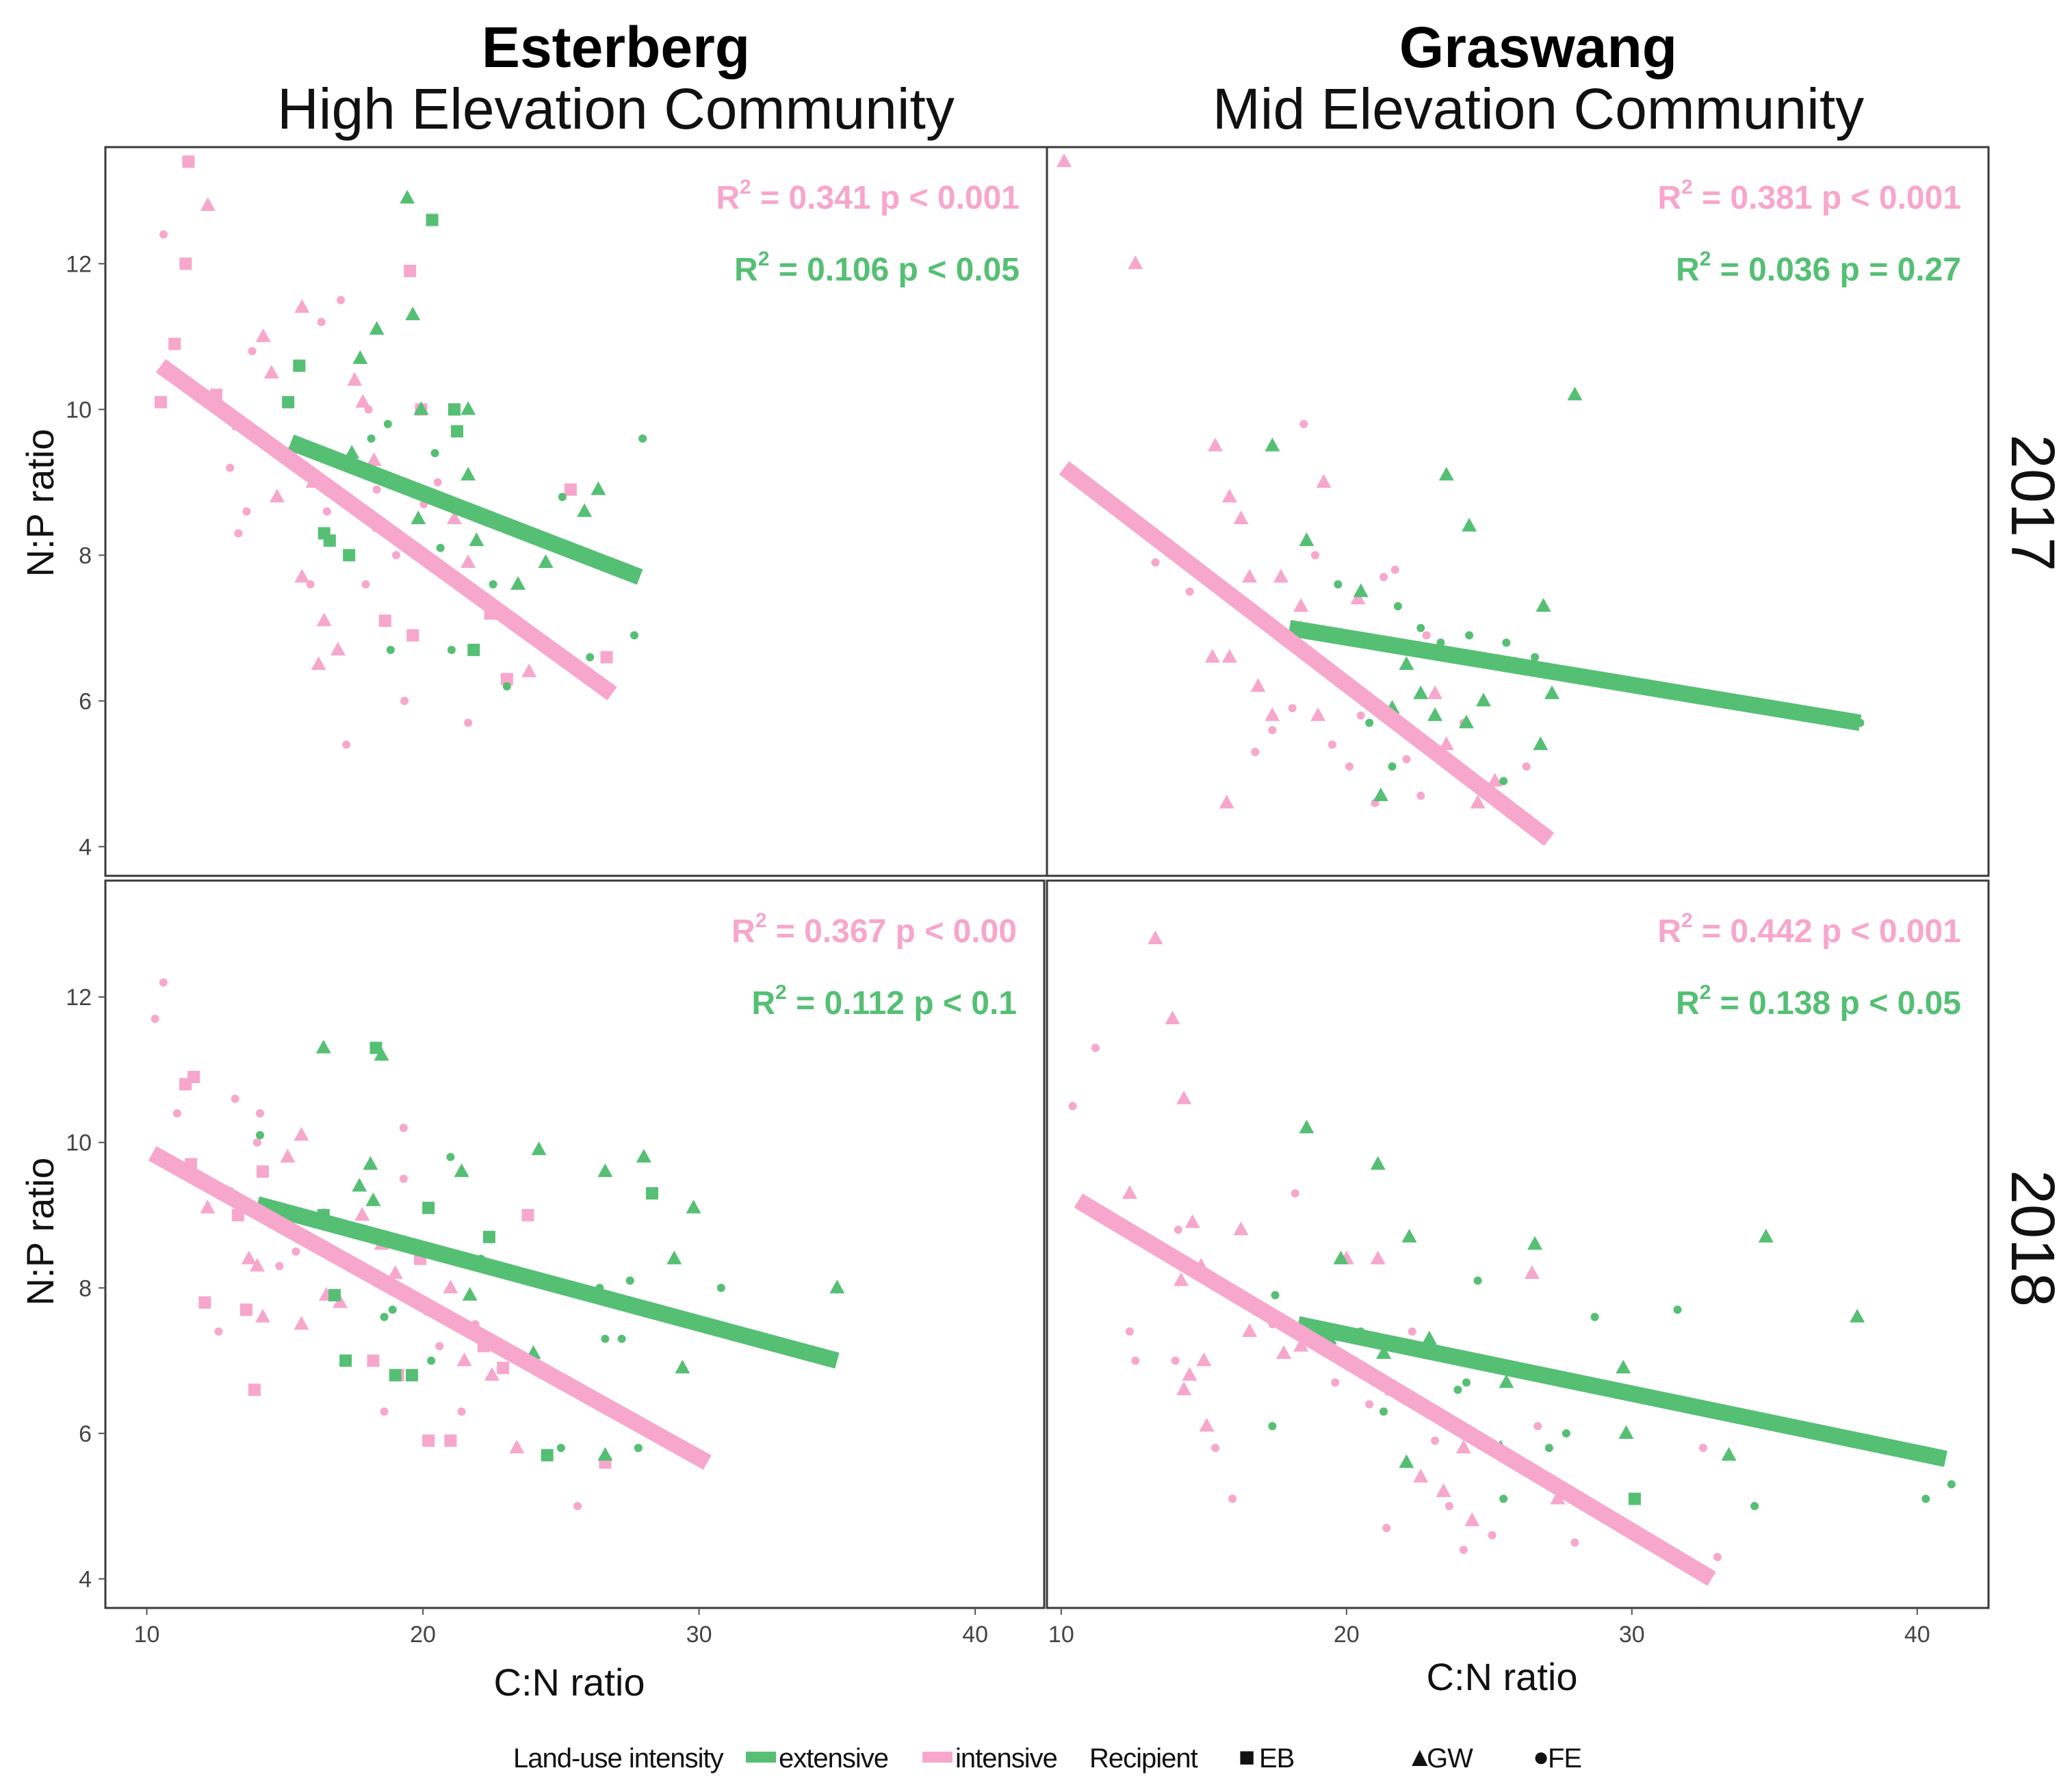 The image size is (2059, 1792). I want to click on point-intensive-20-graswang-2017, so click(1360, 716).